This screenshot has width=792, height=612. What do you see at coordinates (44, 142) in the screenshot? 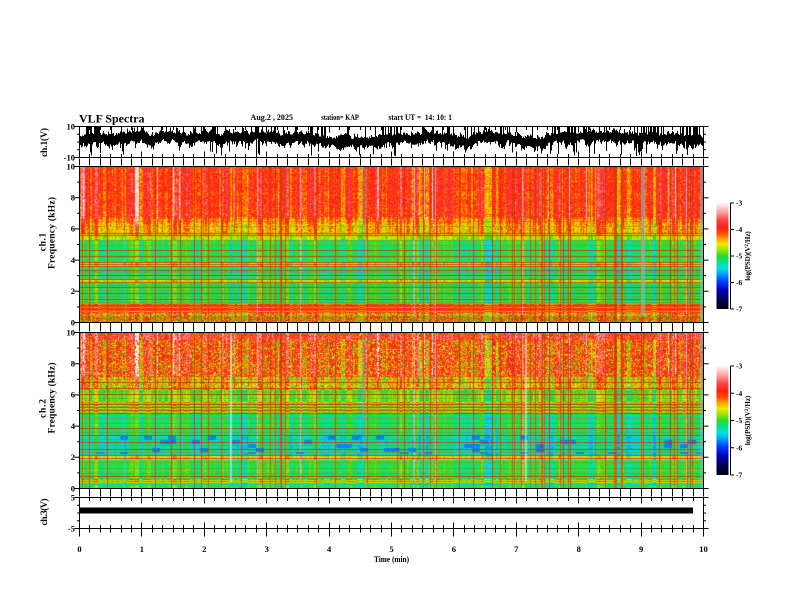
I see `svg-text: ch.1(V)` at bounding box center [44, 142].